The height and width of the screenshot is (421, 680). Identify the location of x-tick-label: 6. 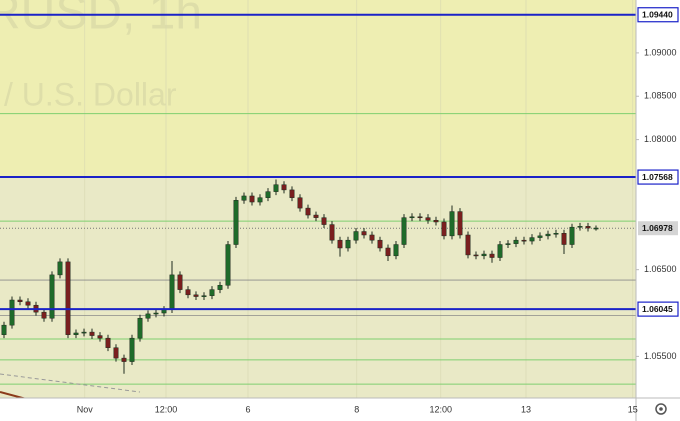
(247, 409).